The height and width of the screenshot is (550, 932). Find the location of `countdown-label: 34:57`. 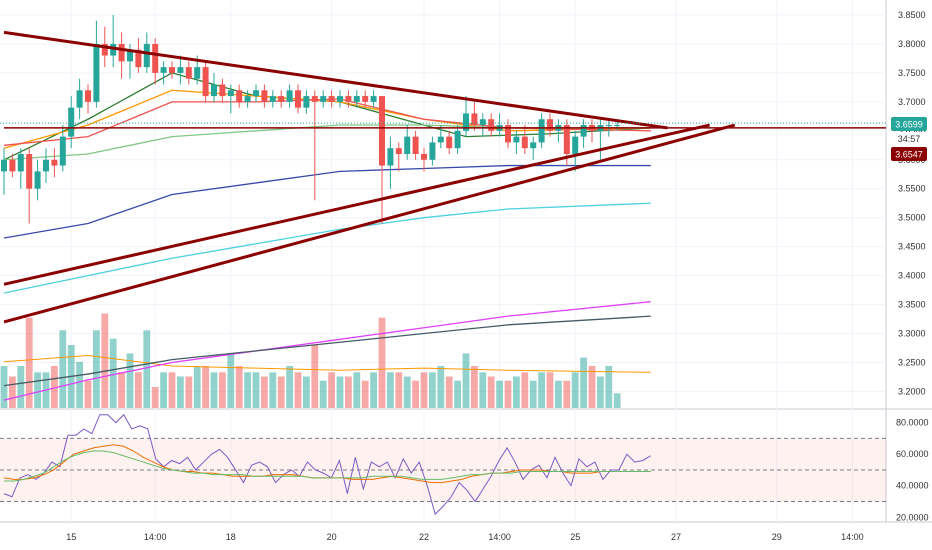

countdown-label: 34:57 is located at coordinates (909, 139).